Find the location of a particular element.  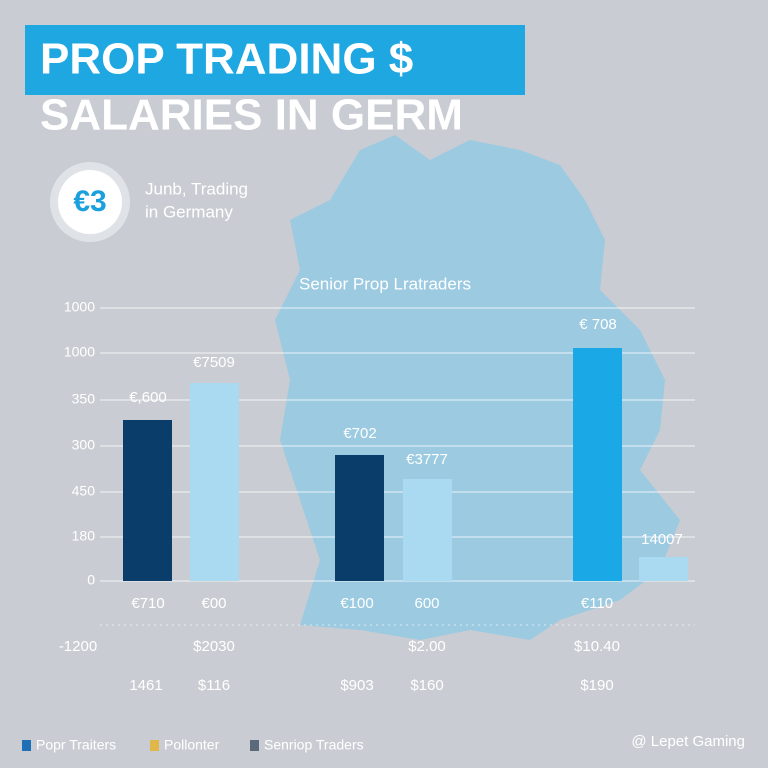

row-label: $2030 is located at coordinates (214, 646).